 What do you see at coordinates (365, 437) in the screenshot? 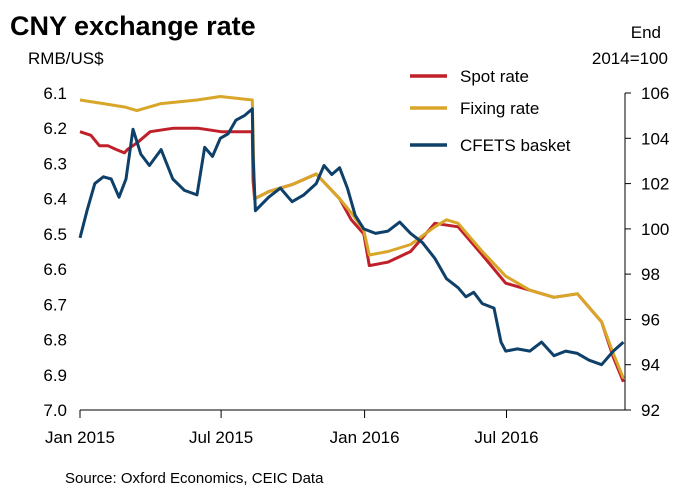
I see `x-tick-label: Jan 2016` at bounding box center [365, 437].